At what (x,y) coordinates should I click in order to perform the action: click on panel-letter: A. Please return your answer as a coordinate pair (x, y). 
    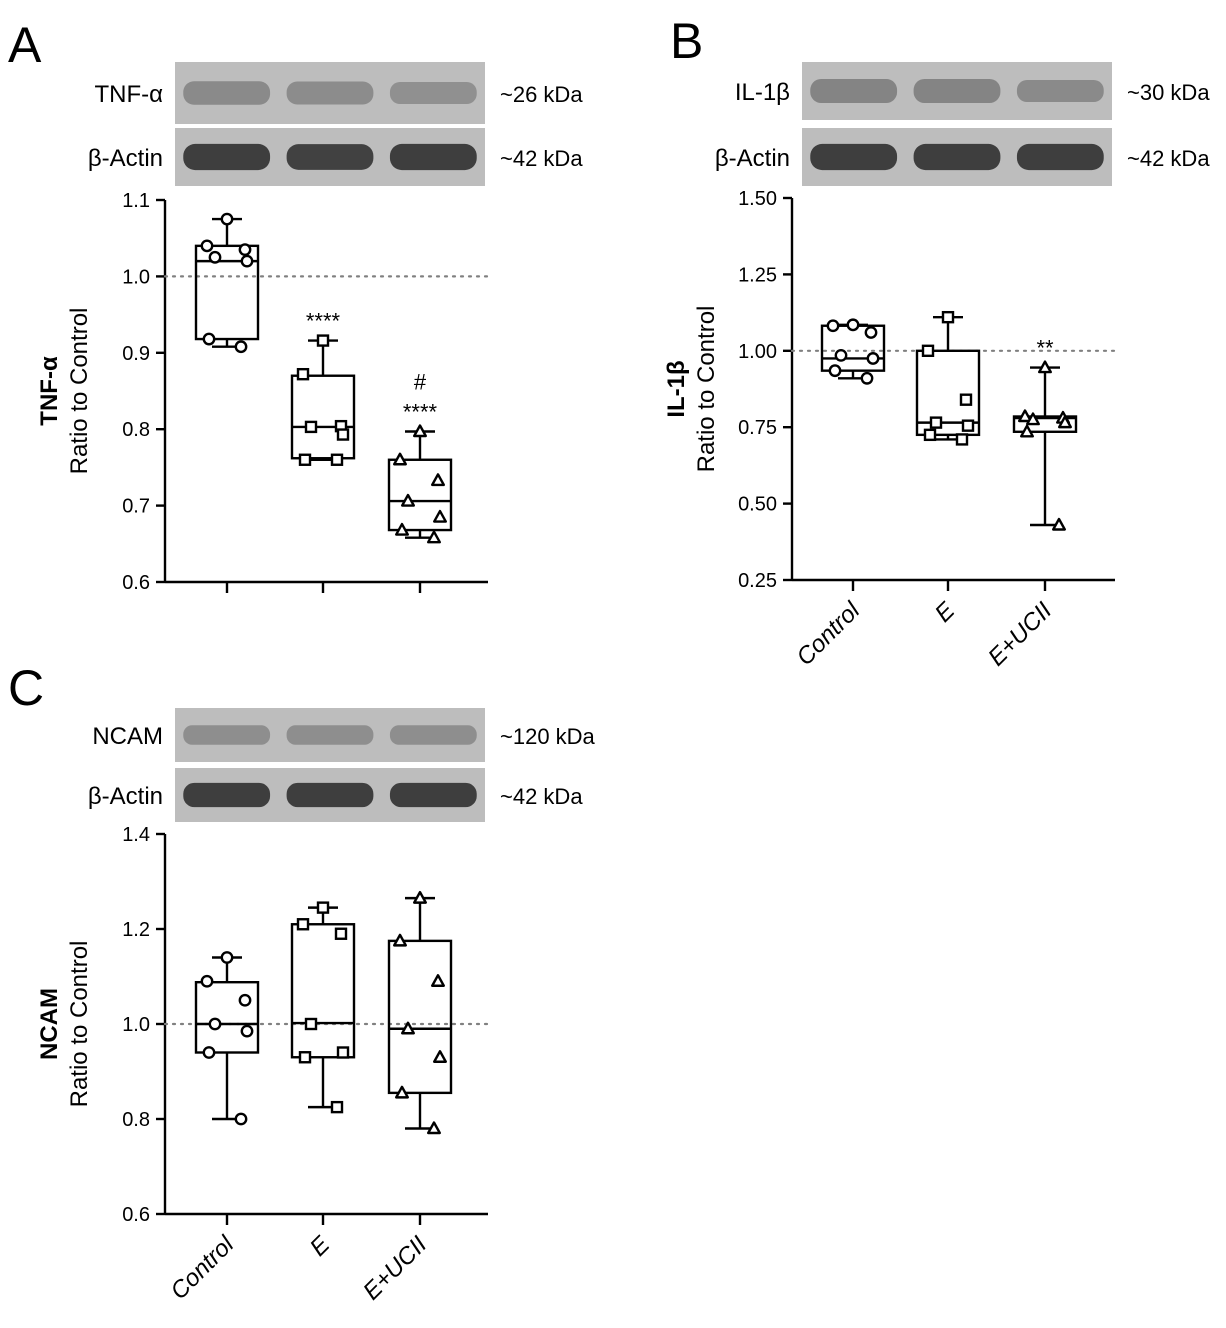
    Looking at the image, I should click on (25, 45).